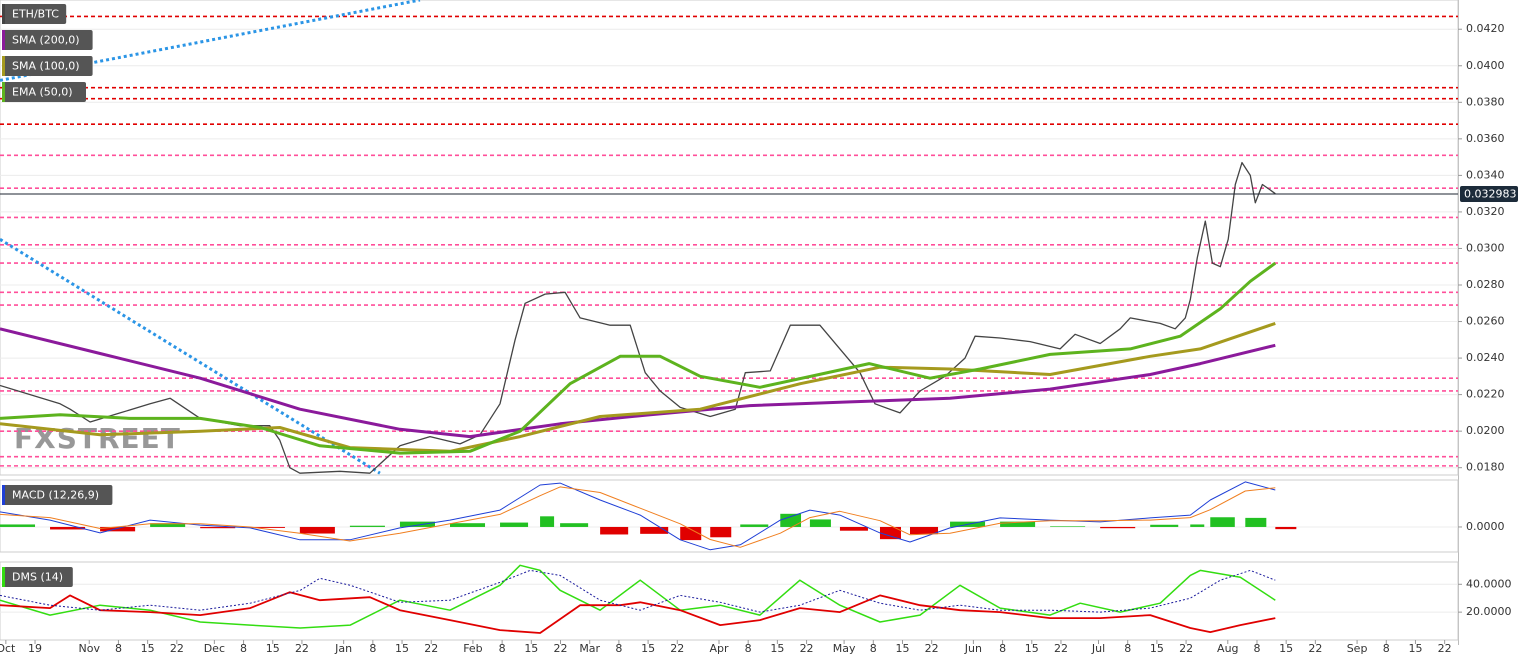 The image size is (1534, 662). What do you see at coordinates (1485, 321) in the screenshot?
I see `y-tick-label: 0.0260` at bounding box center [1485, 321].